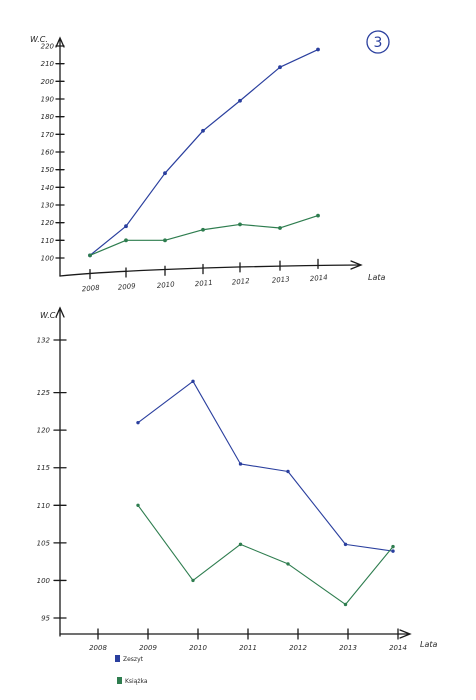 Image resolution: width=476 pixels, height=700 pixels. I want to click on chart-1-y-tick-label: 220, so click(48, 47).